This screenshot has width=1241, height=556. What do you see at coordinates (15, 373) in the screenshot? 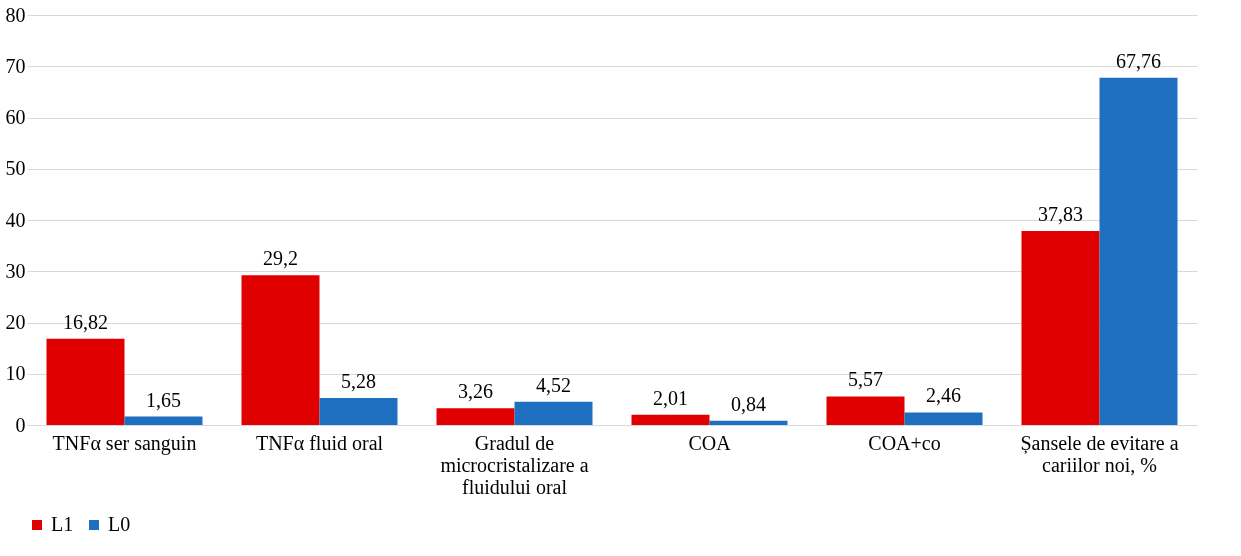
I see `y-tick-label: 10` at bounding box center [15, 373].